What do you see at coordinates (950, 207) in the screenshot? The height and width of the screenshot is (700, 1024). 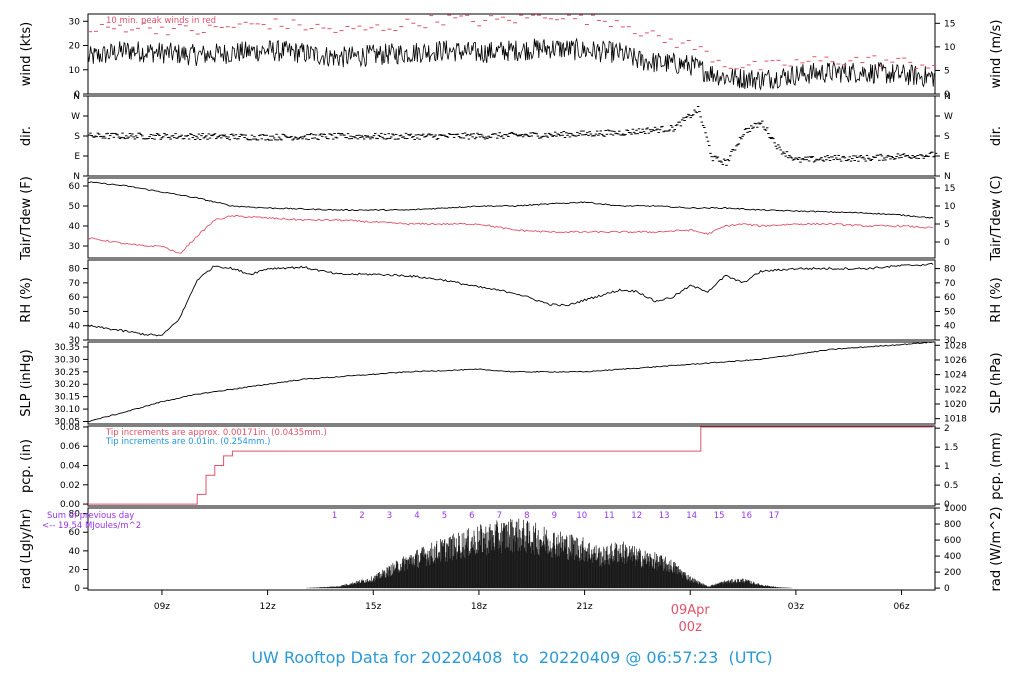 I see `temp-right-label: 10` at bounding box center [950, 207].